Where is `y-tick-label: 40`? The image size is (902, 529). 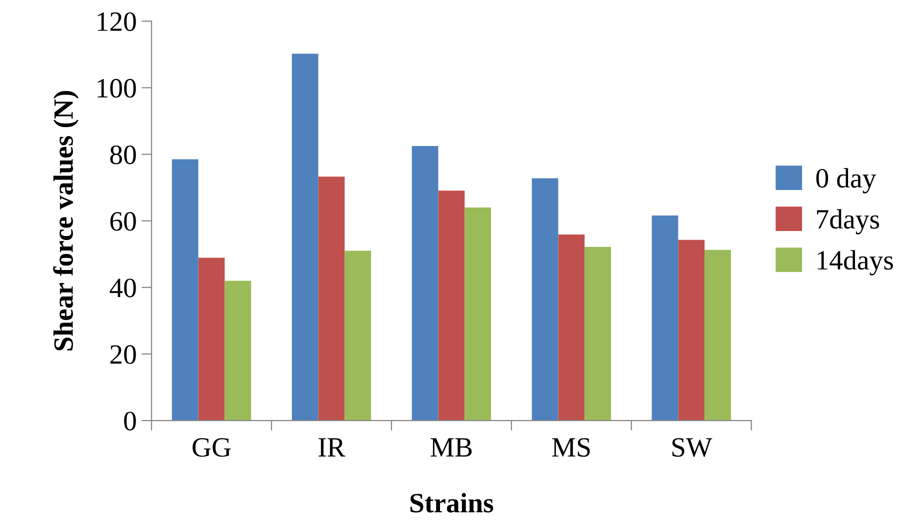 y-tick-label: 40 is located at coordinates (123, 288).